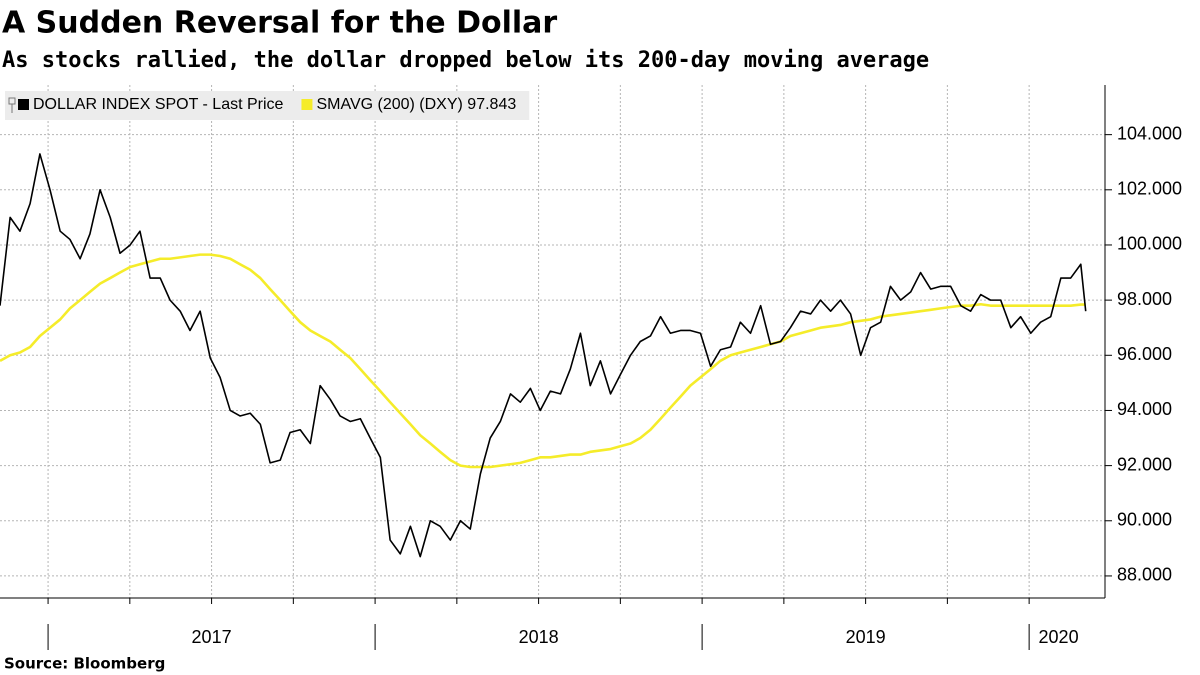 The width and height of the screenshot is (1200, 675). I want to click on y-tick-label: 88.000, so click(1144, 575).